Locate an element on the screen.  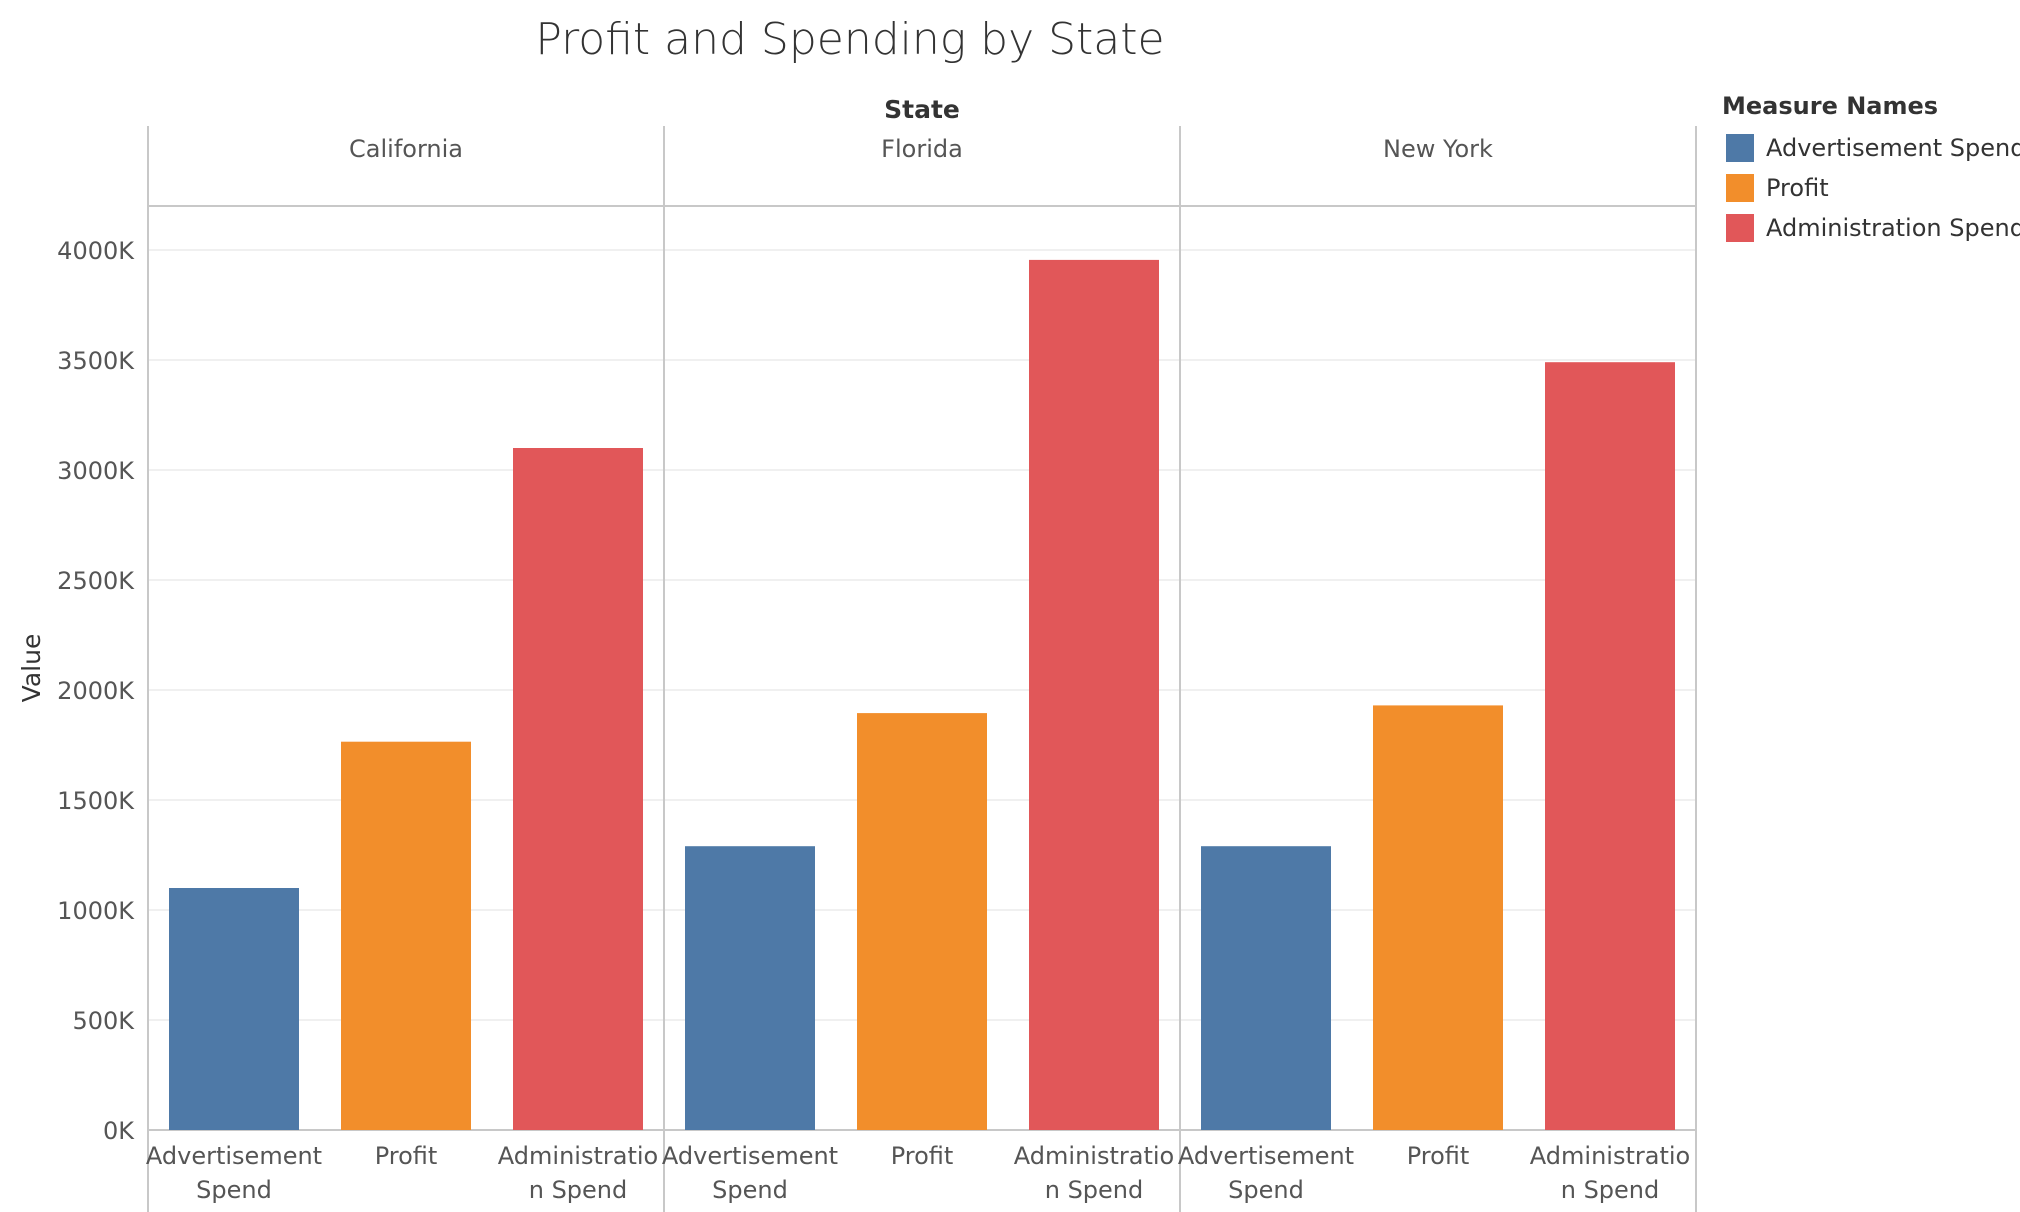
y-tick-label: 2000K is located at coordinates (96, 691).